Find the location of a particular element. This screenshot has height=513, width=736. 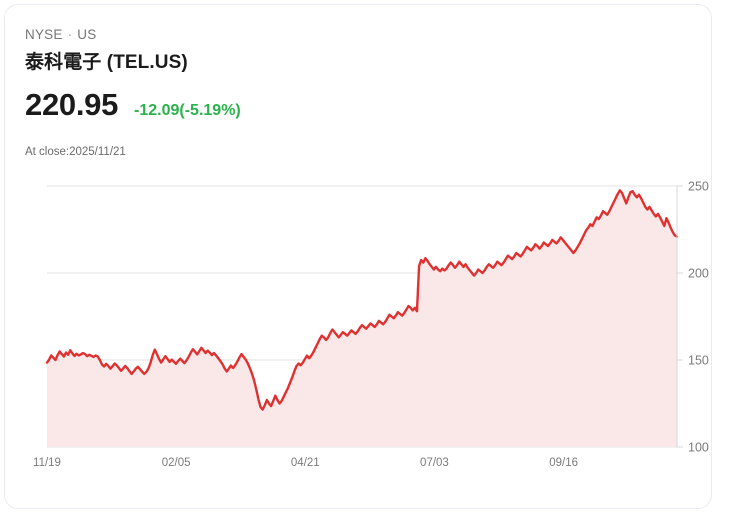

x-axis-tick-label: 07/03 is located at coordinates (434, 463).